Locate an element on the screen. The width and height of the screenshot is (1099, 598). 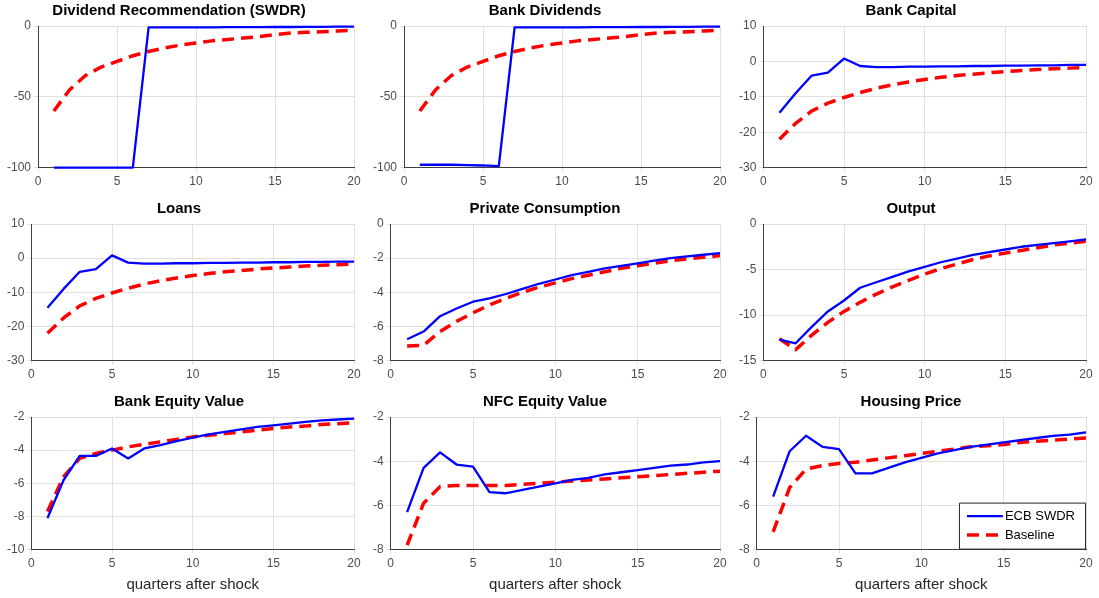
chart-title: NFC Equity Value is located at coordinates (545, 401).